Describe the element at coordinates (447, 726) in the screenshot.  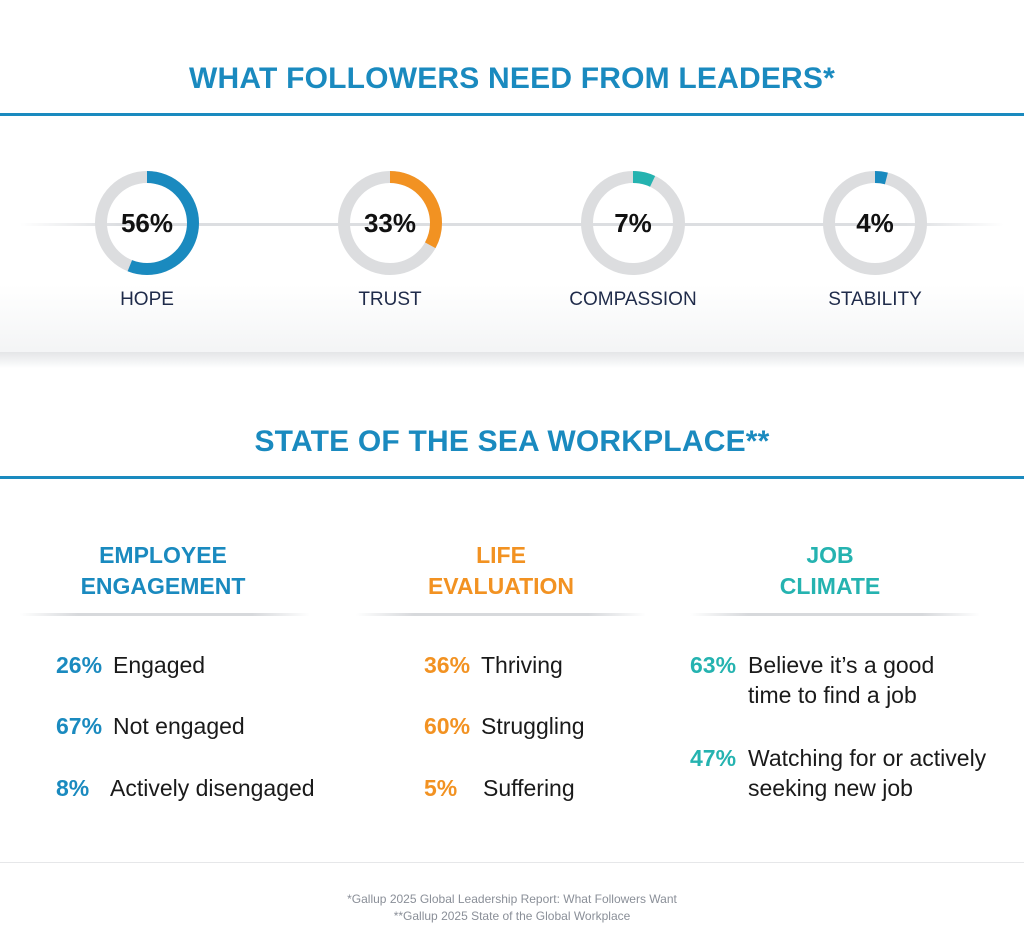
I see `stat-pct: 60%` at that location.